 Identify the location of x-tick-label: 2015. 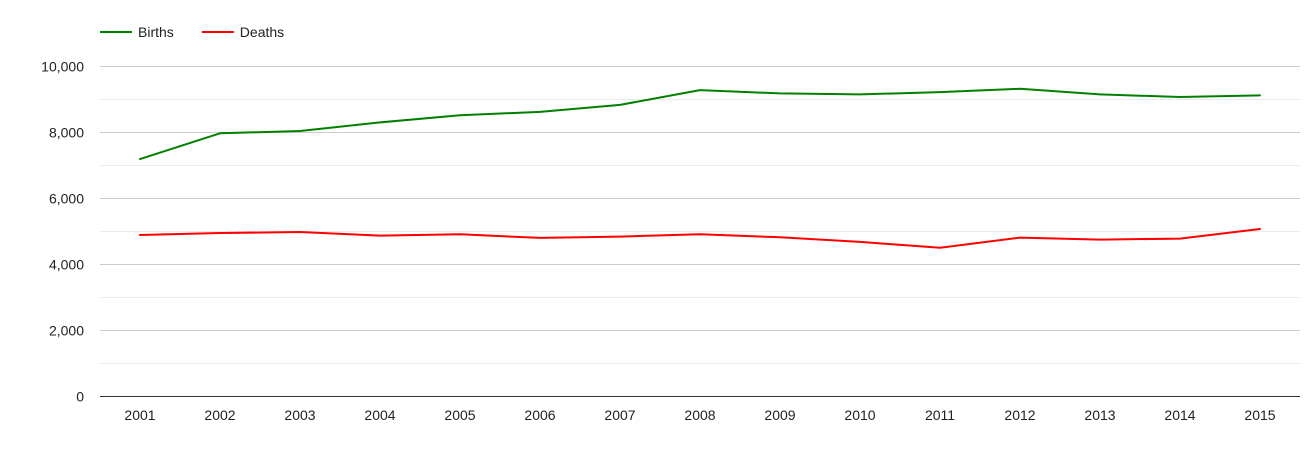
(1259, 415).